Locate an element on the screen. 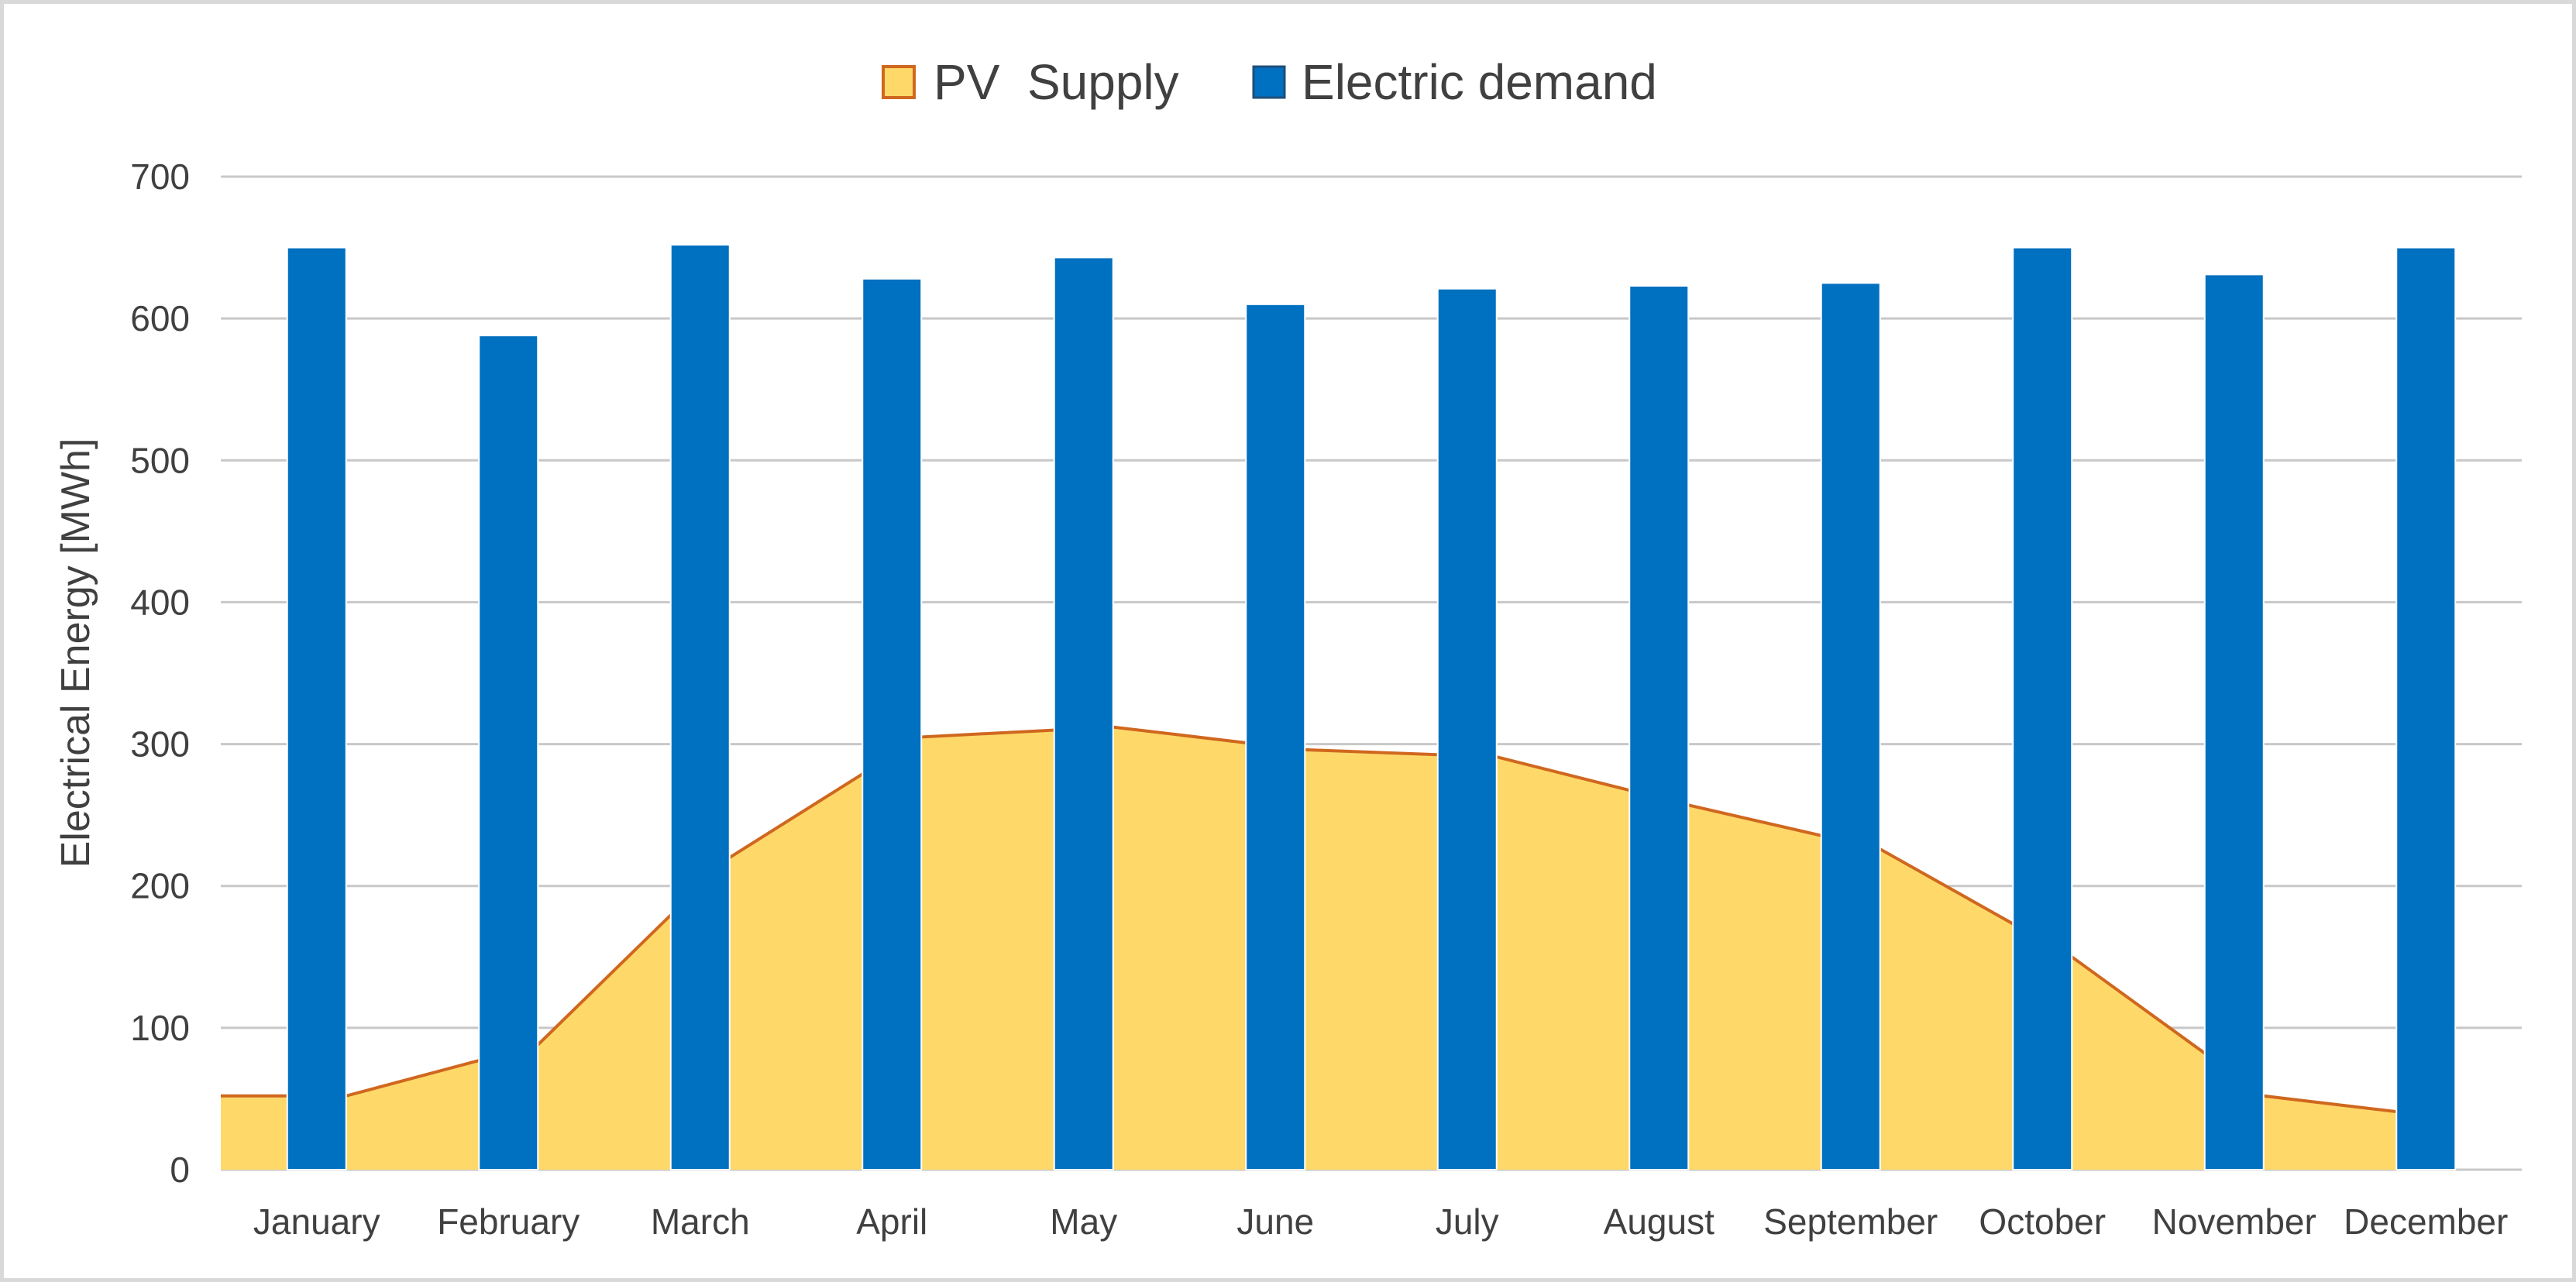  y-tick-label: 600 is located at coordinates (160, 318).